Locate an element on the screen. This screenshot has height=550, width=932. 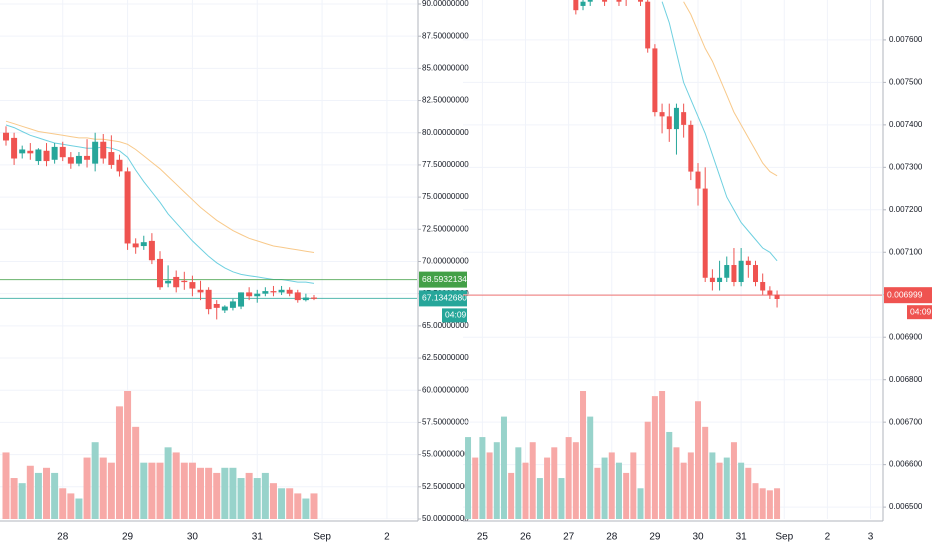
y-tick-label: 0.006600 is located at coordinates (906, 464).